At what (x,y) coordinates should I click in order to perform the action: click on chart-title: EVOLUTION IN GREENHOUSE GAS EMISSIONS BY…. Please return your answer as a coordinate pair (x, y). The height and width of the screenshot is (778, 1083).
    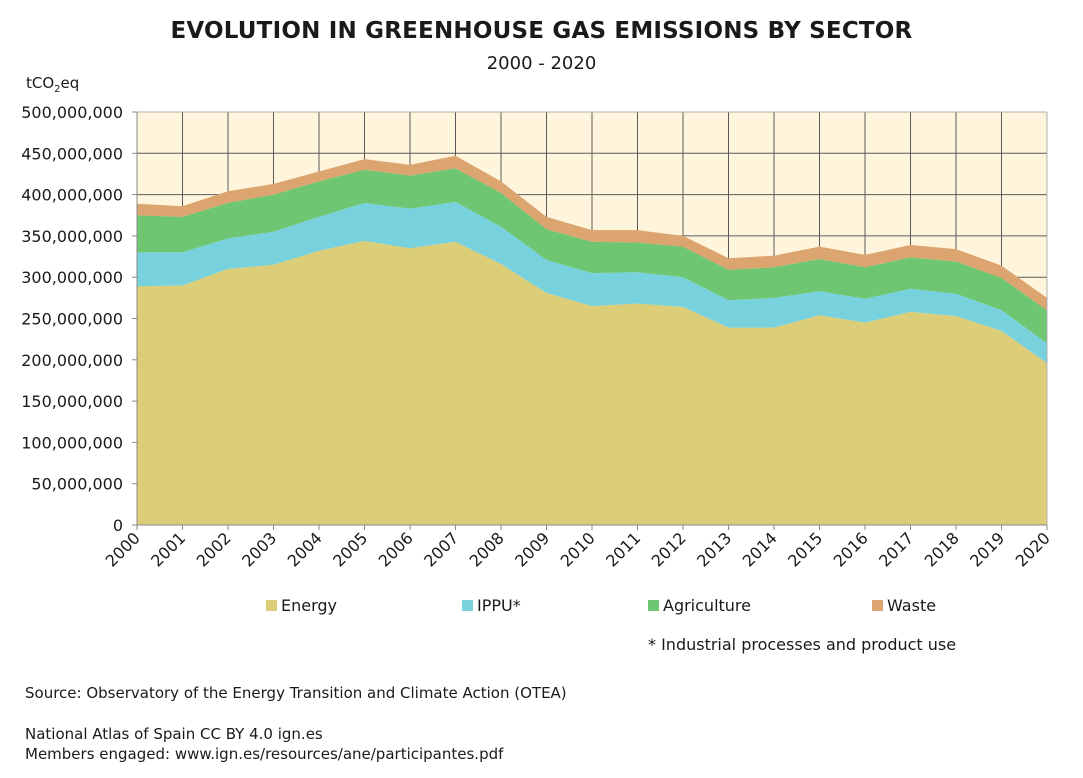
    Looking at the image, I should click on (541, 31).